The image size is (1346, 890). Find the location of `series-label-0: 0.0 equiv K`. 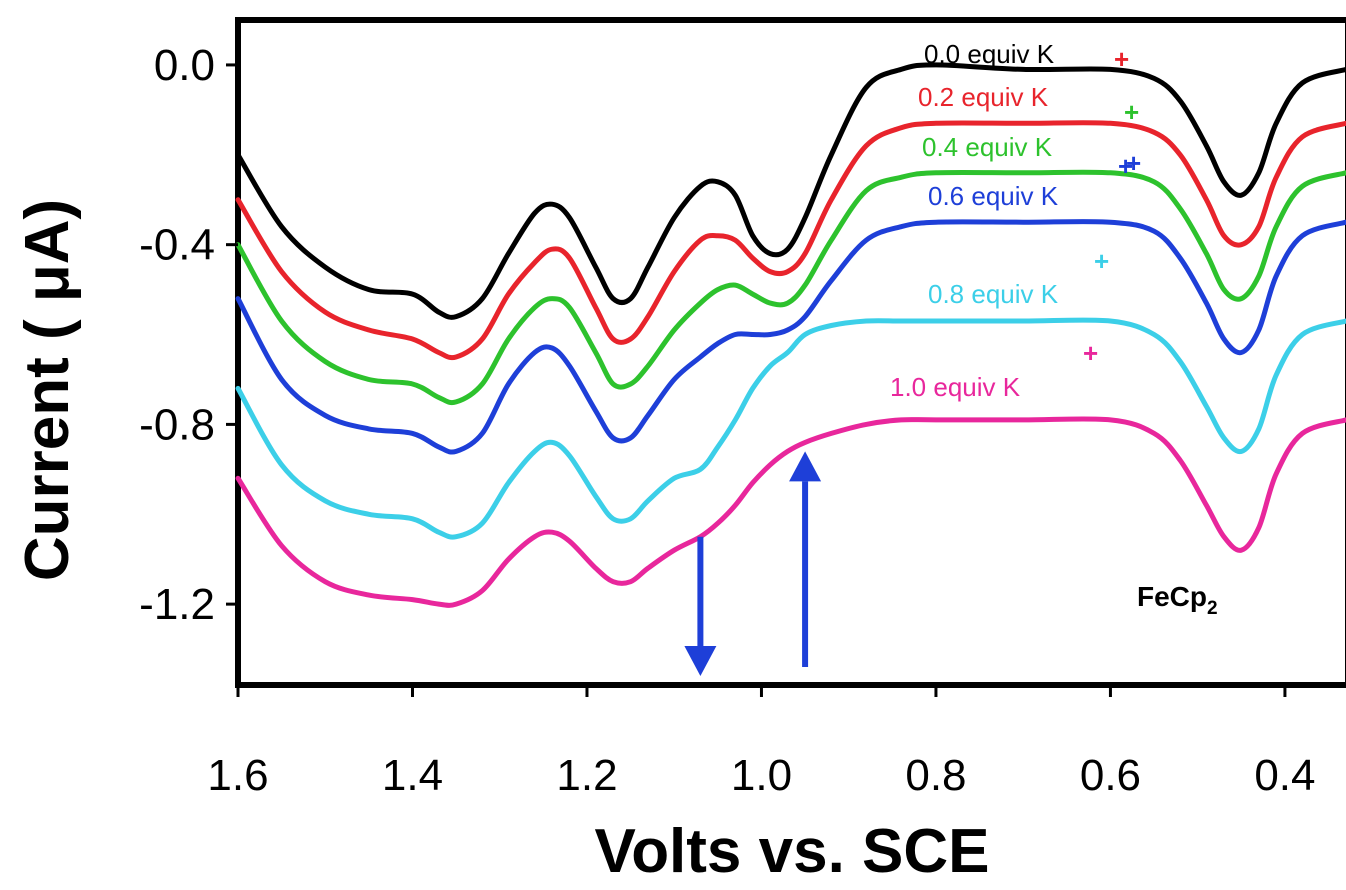

series-label-0: 0.0 equiv K is located at coordinates (989, 54).